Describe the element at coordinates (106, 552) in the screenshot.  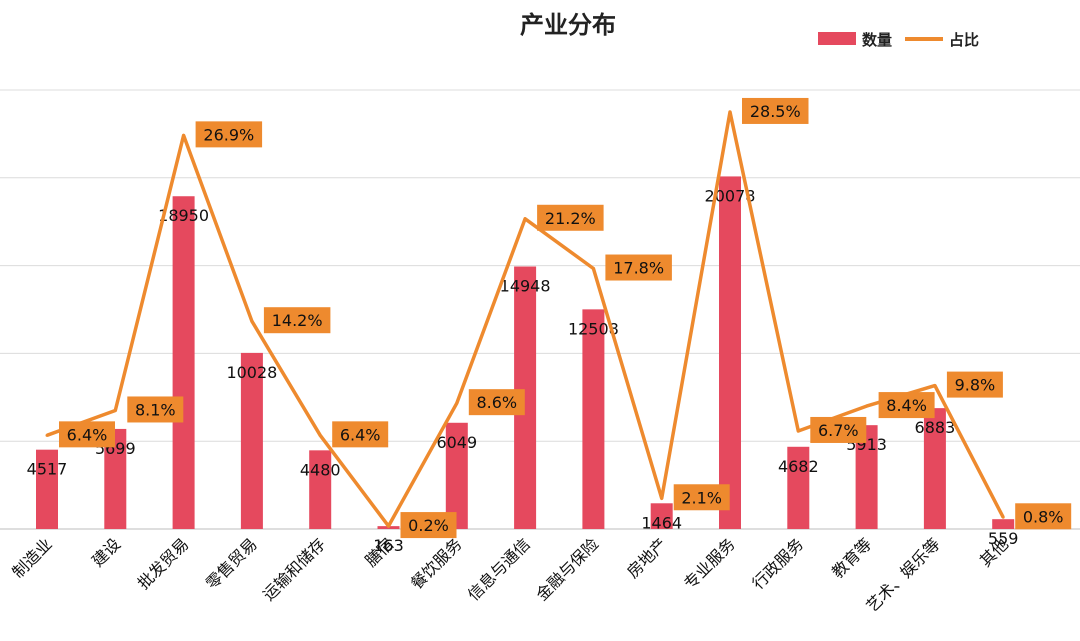
I see `x-tick-label: 建设` at that location.